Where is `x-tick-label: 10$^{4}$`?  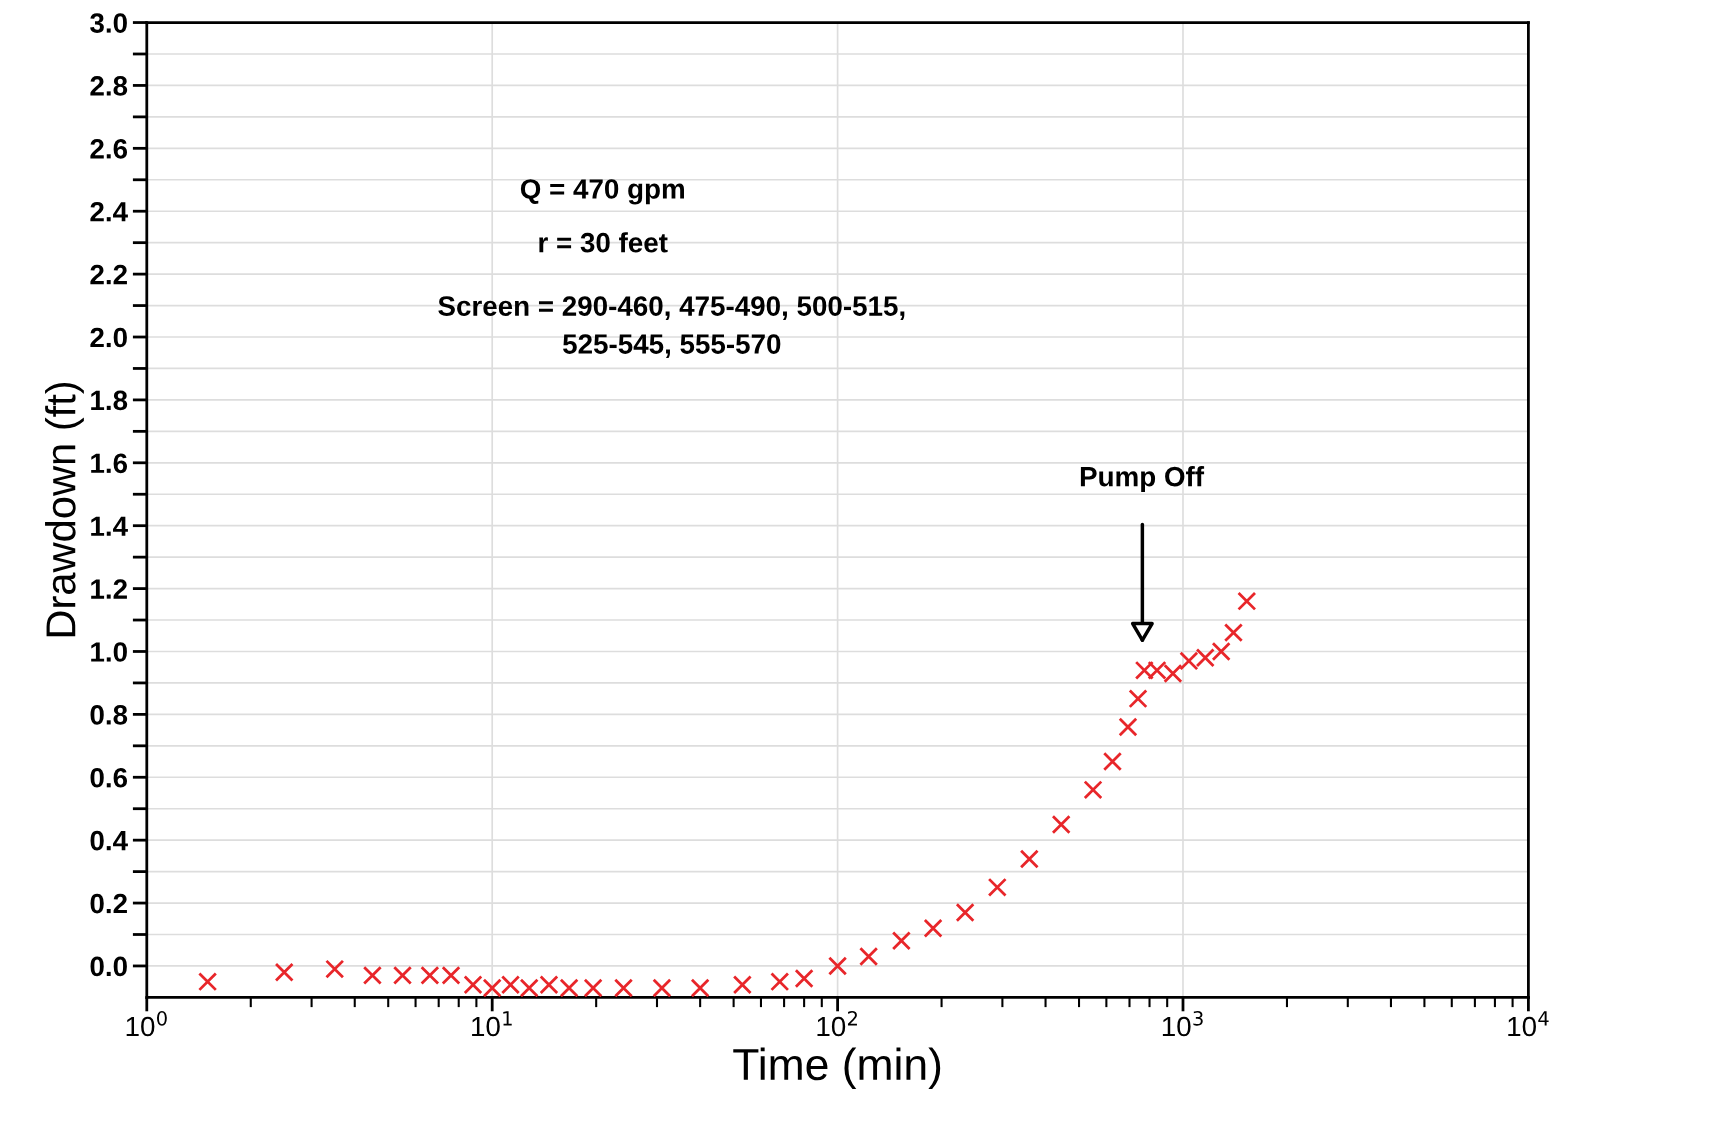 x-tick-label: 10$^{4}$ is located at coordinates (1528, 1024).